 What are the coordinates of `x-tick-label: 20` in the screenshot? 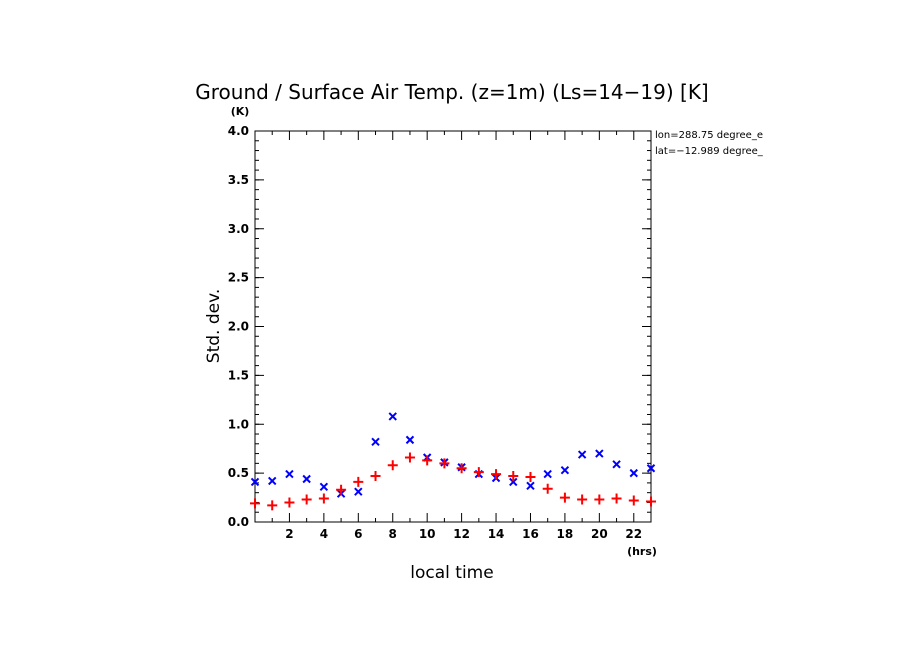 It's located at (599, 534).